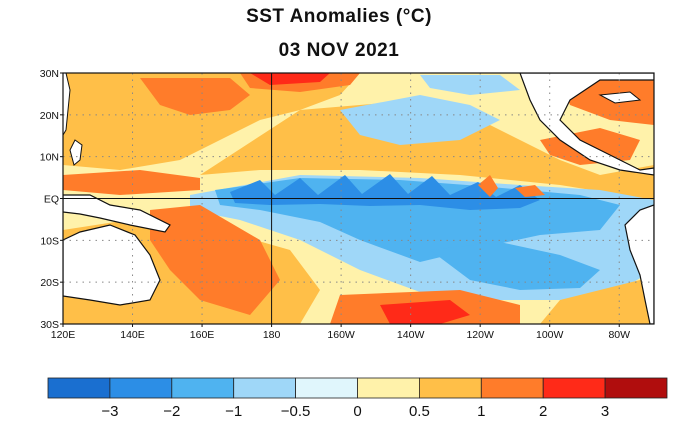 The image size is (678, 423). Describe the element at coordinates (296, 411) in the screenshot. I see `colorbar-tick-label: −0.5` at that location.